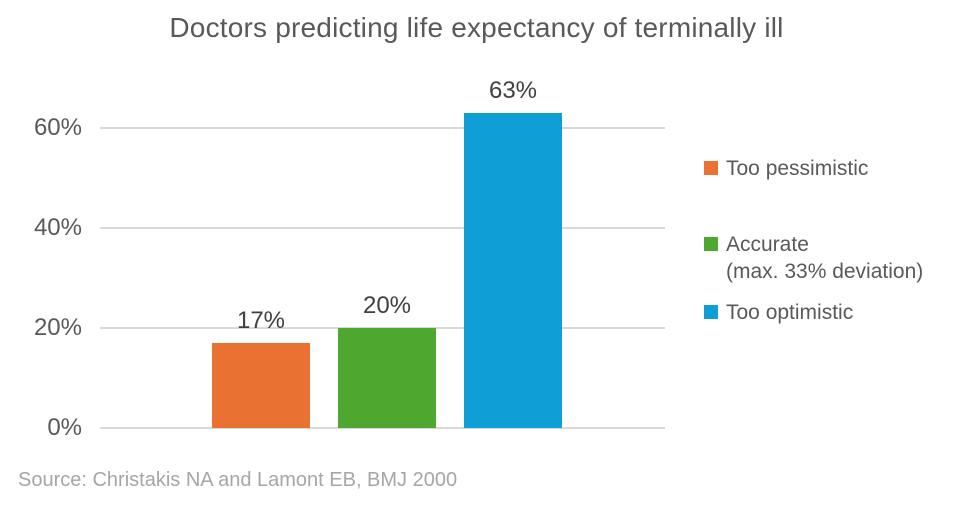 This screenshot has width=953, height=506. I want to click on data-label-too-optimistic: 63%, so click(513, 90).